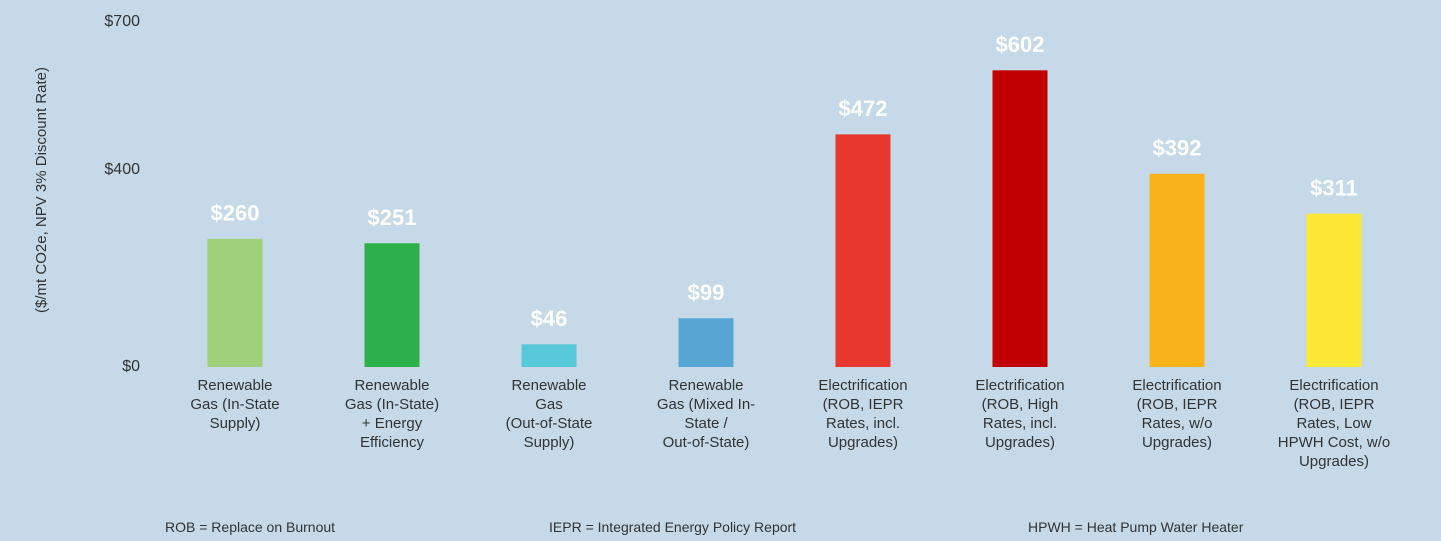 The image size is (1441, 541). Describe the element at coordinates (41, 190) in the screenshot. I see `y-axis-label: ($/mt CO2e, NPV 3% Discount Rate)` at that location.